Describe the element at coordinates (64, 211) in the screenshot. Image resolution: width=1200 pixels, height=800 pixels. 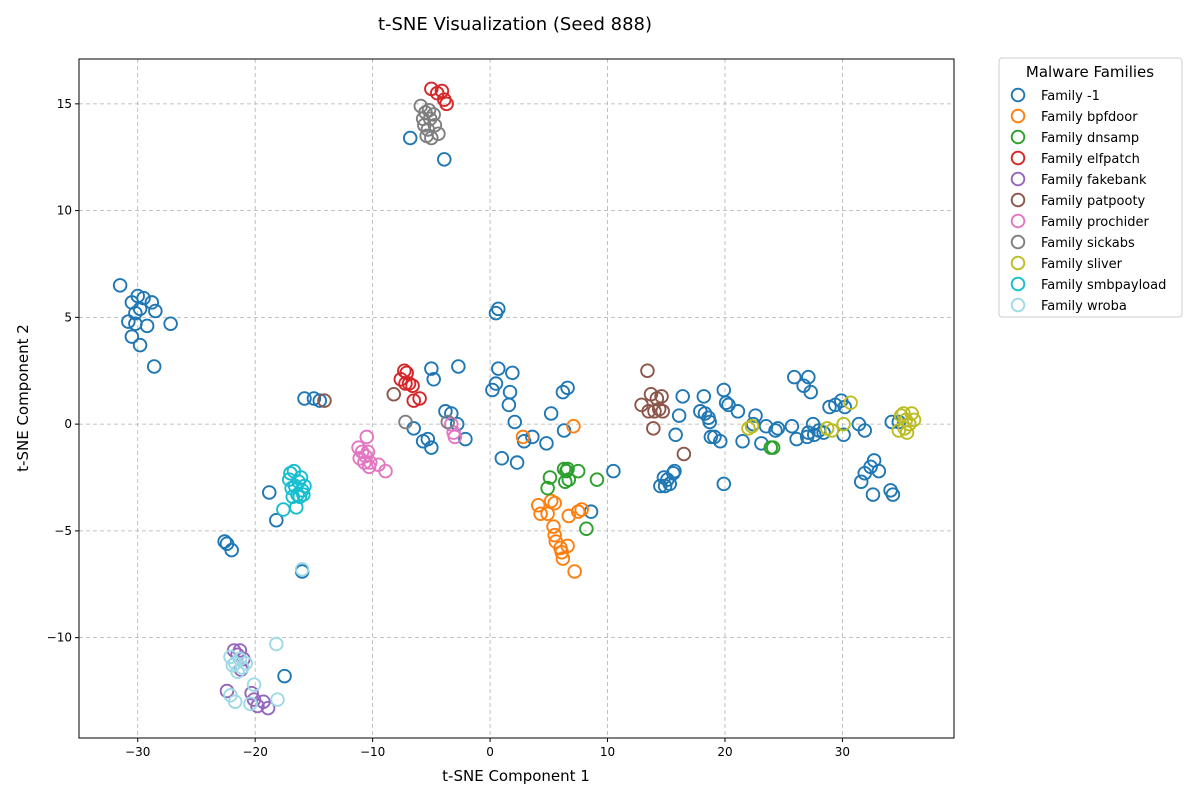
I see `y-tick-label: 10` at that location.